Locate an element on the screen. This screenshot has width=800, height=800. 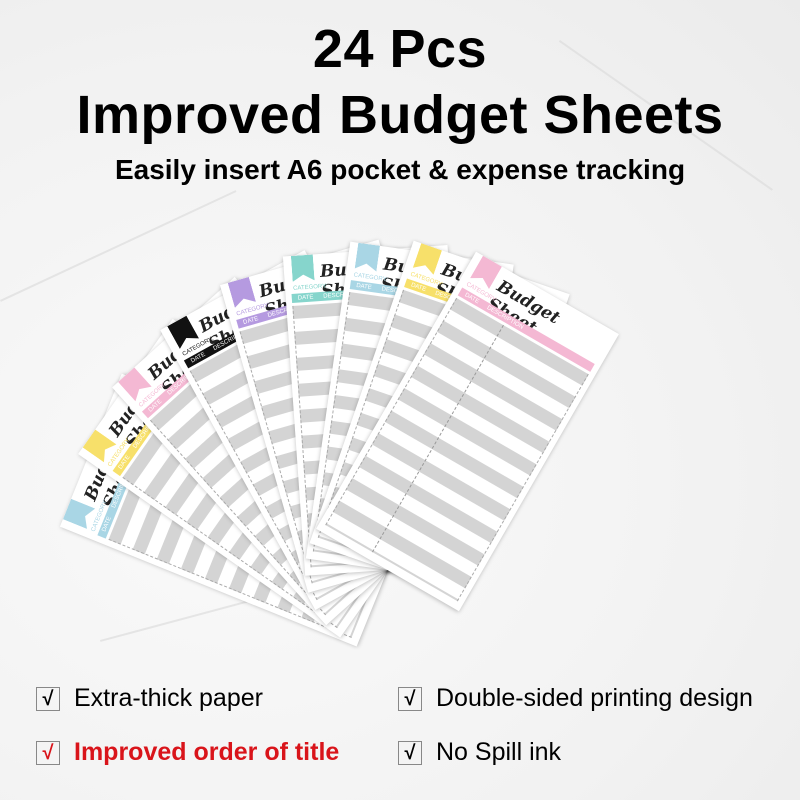
feature-label: Improved order of title is located at coordinates (207, 752).